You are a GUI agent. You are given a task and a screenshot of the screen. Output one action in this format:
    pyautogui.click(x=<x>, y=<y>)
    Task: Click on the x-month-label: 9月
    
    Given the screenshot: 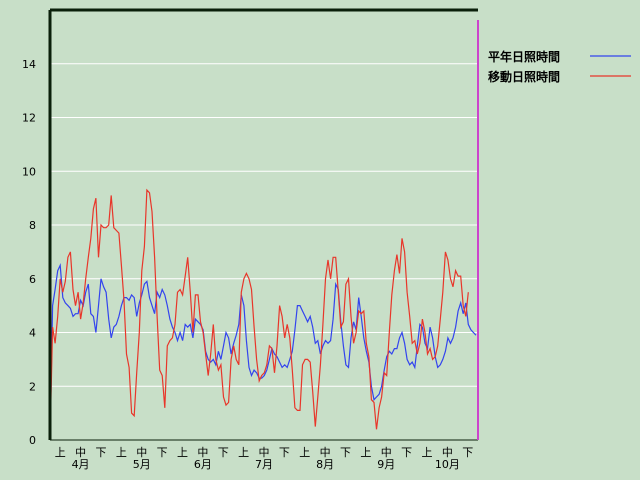 What is the action you would take?
    pyautogui.click(x=386, y=464)
    